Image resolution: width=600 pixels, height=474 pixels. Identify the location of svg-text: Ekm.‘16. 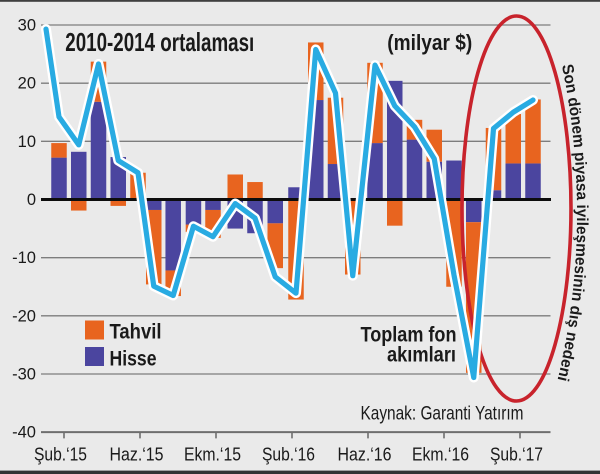
(440, 455).